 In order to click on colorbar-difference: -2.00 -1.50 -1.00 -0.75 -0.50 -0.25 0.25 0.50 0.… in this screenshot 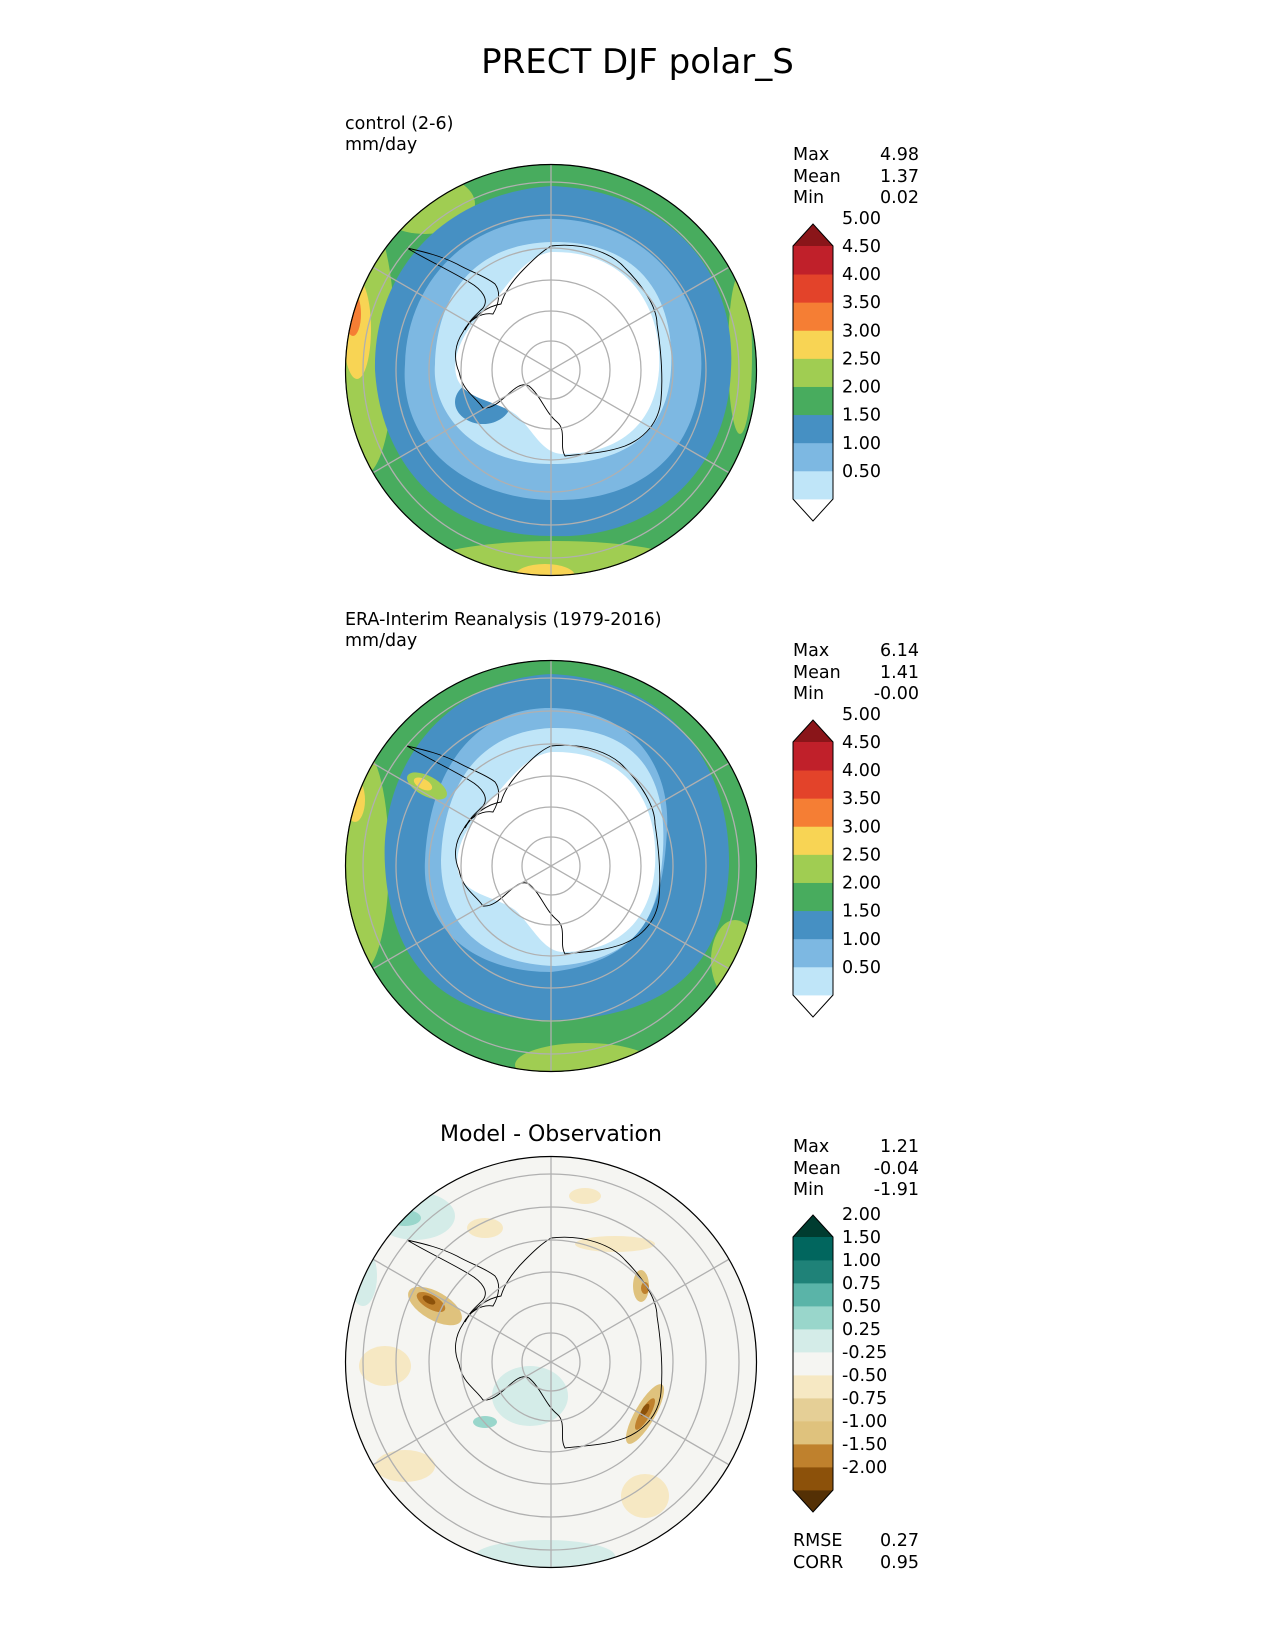, I will do `click(839, 1359)`.